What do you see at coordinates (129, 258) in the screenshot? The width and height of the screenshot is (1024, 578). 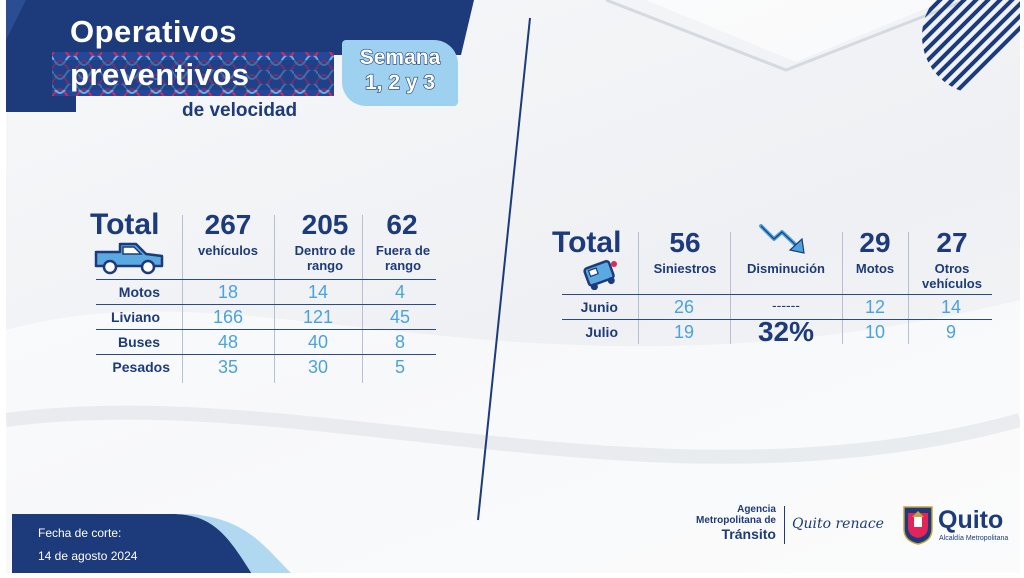 I see `pickup-truck-icon` at bounding box center [129, 258].